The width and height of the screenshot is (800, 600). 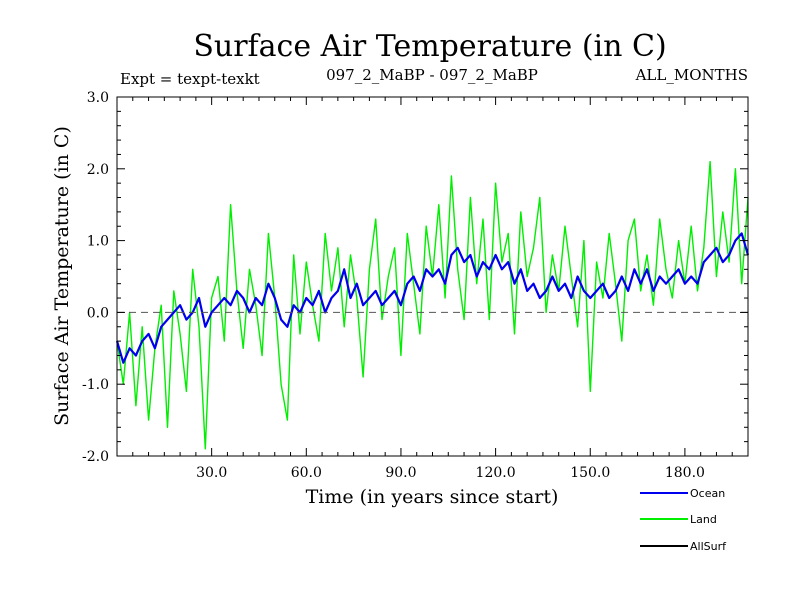 What do you see at coordinates (95, 385) in the screenshot?
I see `y-tick-label: -1.0` at bounding box center [95, 385].